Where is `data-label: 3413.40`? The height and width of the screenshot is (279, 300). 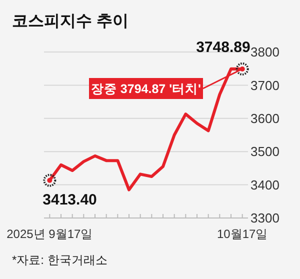
data-label: 3413.40 is located at coordinates (69, 199).